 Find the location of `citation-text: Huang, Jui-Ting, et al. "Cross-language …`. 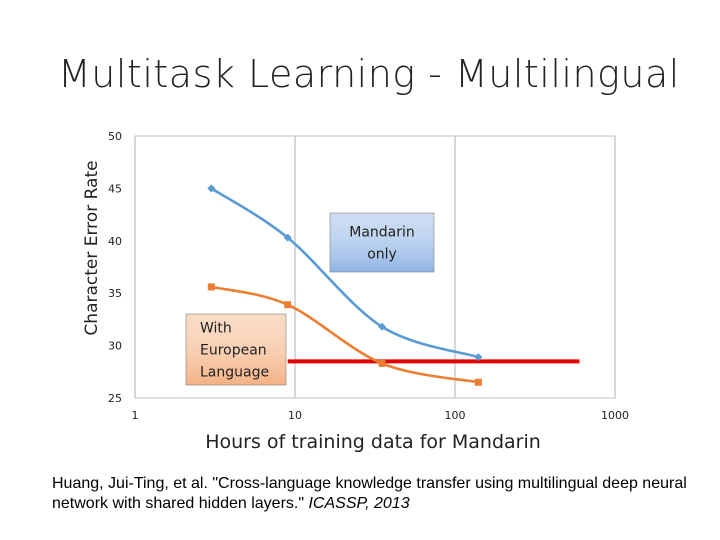

citation-text: Huang, Jui-Ting, et al. "Cross-language … is located at coordinates (369, 493).